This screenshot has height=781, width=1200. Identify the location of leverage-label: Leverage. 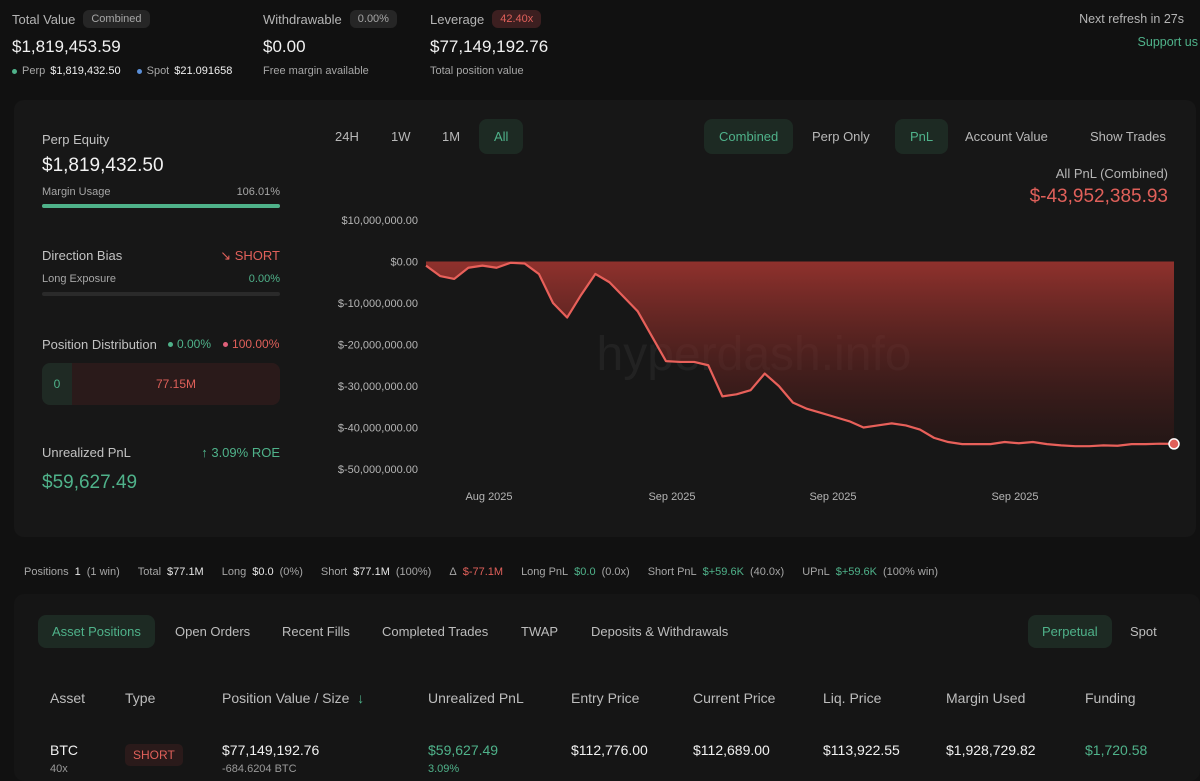
(457, 19).